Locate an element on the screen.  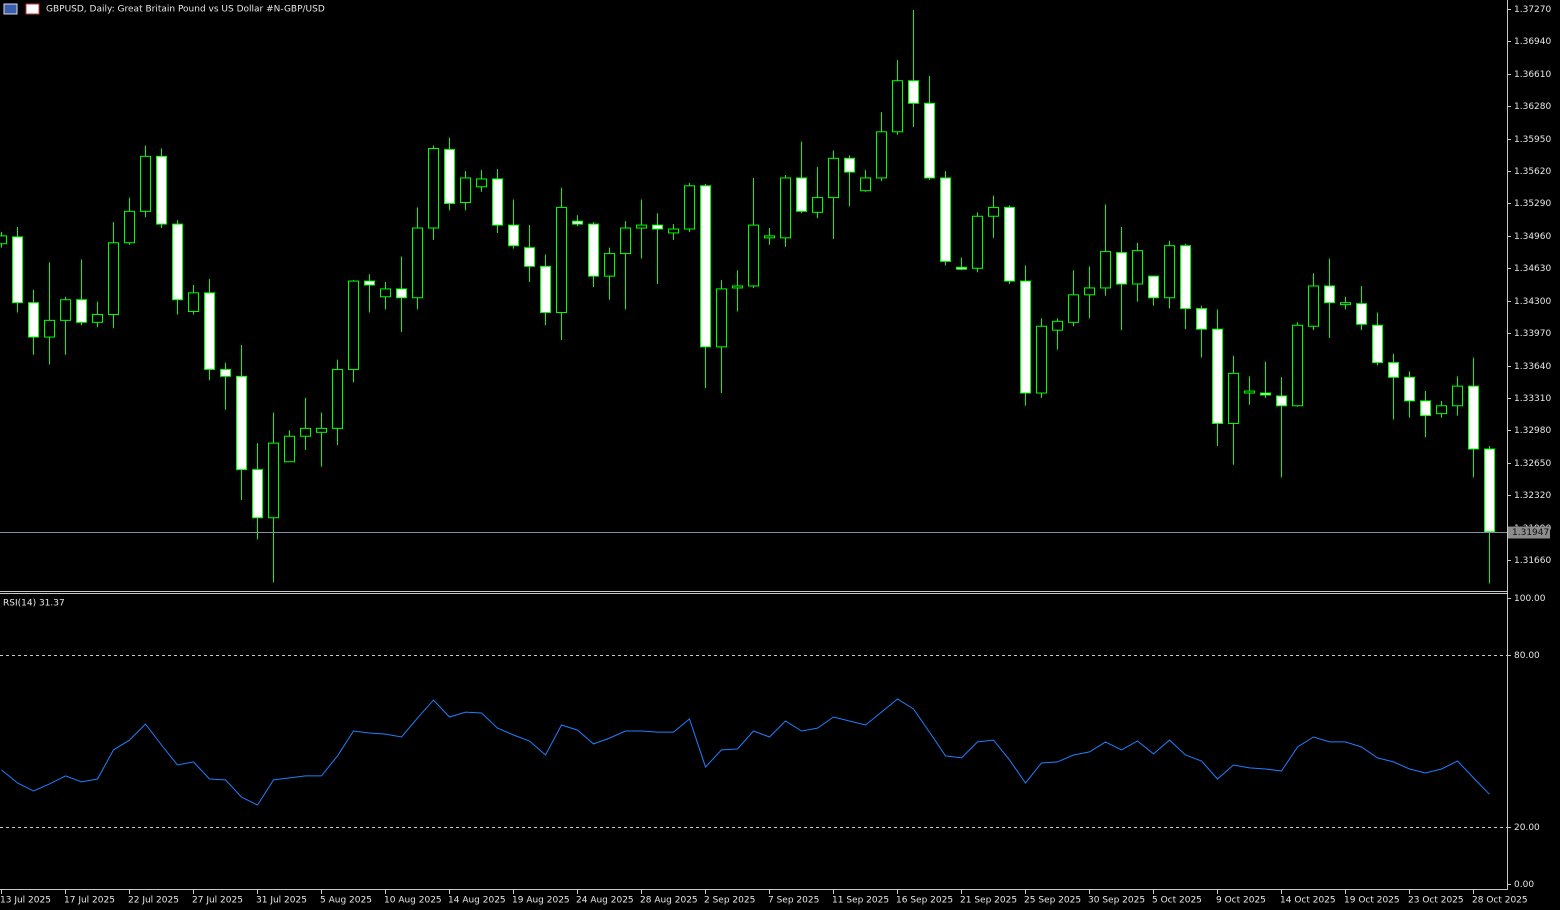
x-tick-label: 9 Oct 2025 is located at coordinates (1241, 901).